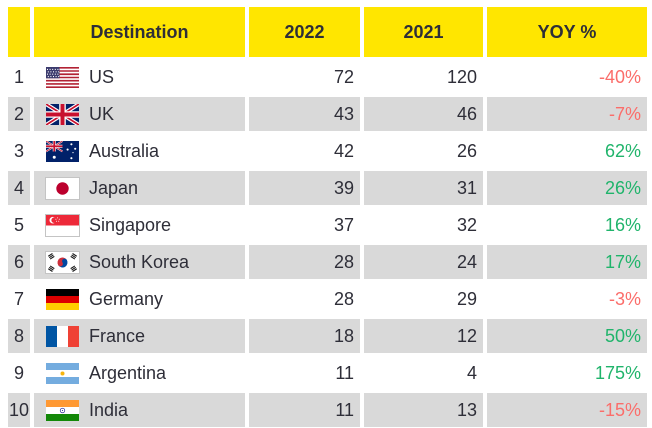  Describe the element at coordinates (124, 151) in the screenshot. I see `country-name: Australia` at that location.